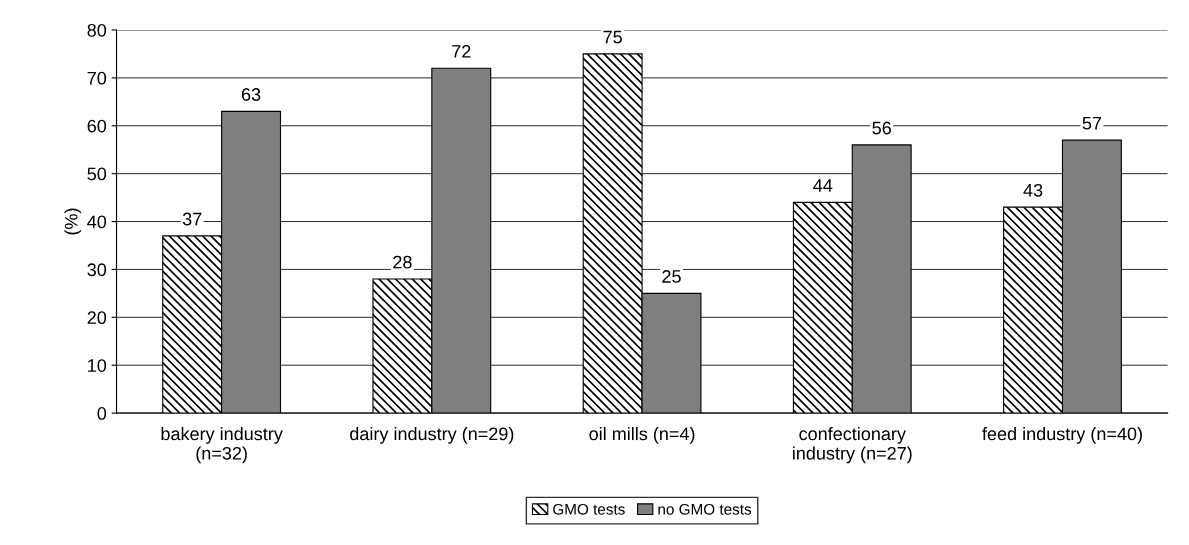 This screenshot has width=1189, height=545. Describe the element at coordinates (589, 509) in the screenshot. I see `legend-label: GMO tests` at that location.